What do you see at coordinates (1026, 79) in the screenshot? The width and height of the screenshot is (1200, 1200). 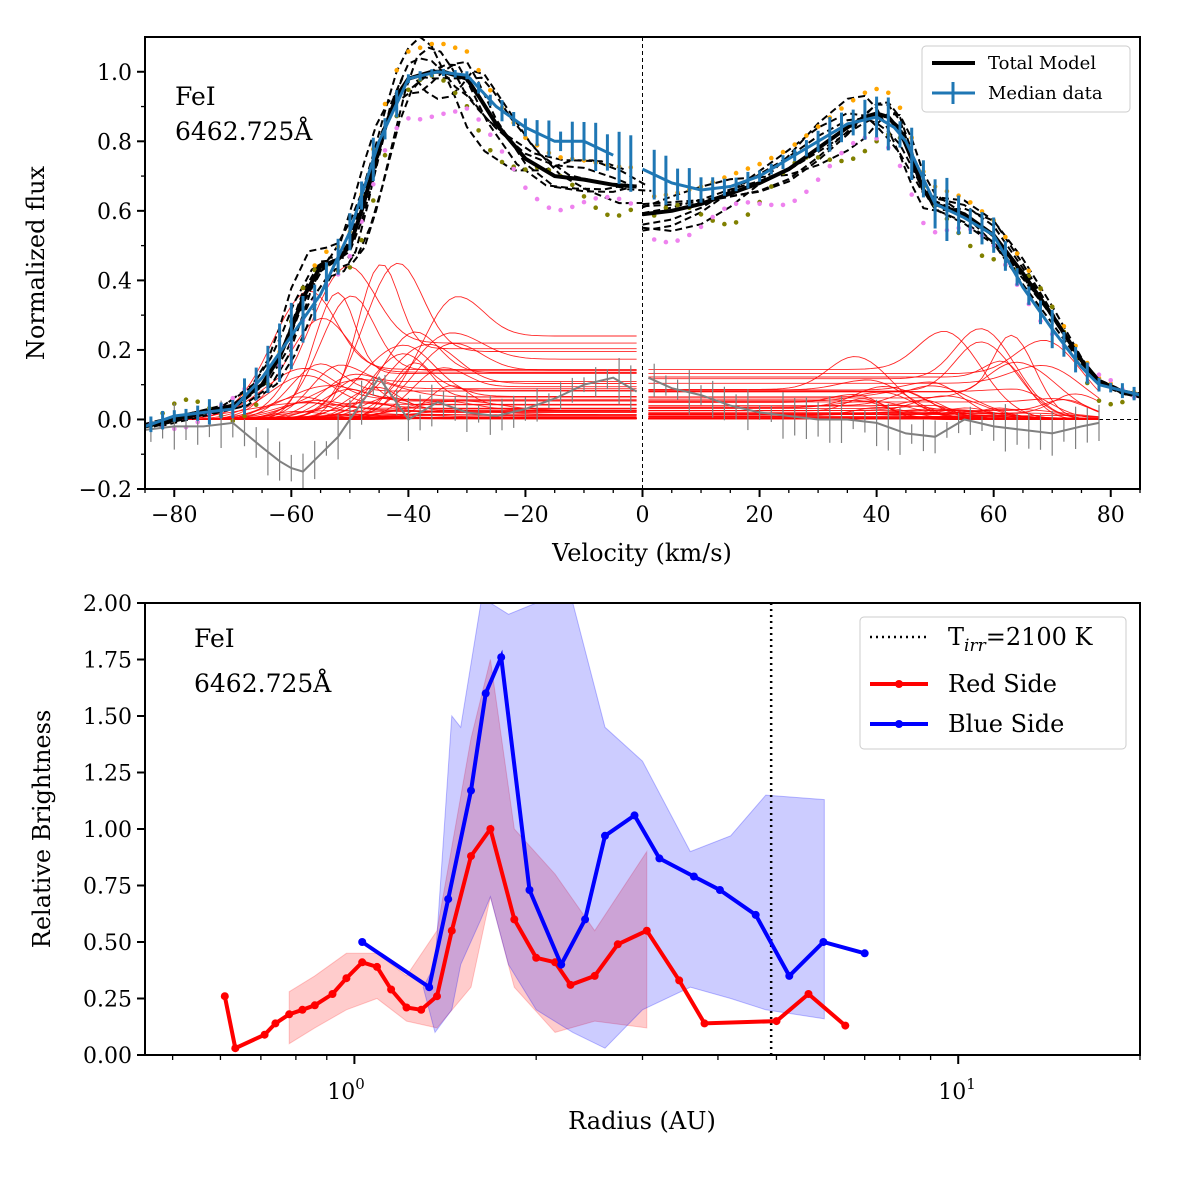 I see `top-legend: Total Model Median data` at bounding box center [1026, 79].